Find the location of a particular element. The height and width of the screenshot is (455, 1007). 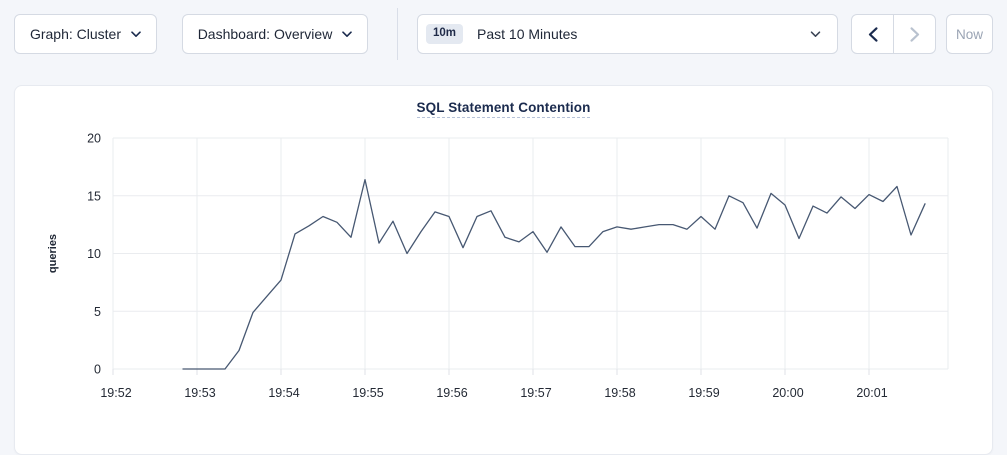

time-range-label: Past 10 Minutes is located at coordinates (527, 34).